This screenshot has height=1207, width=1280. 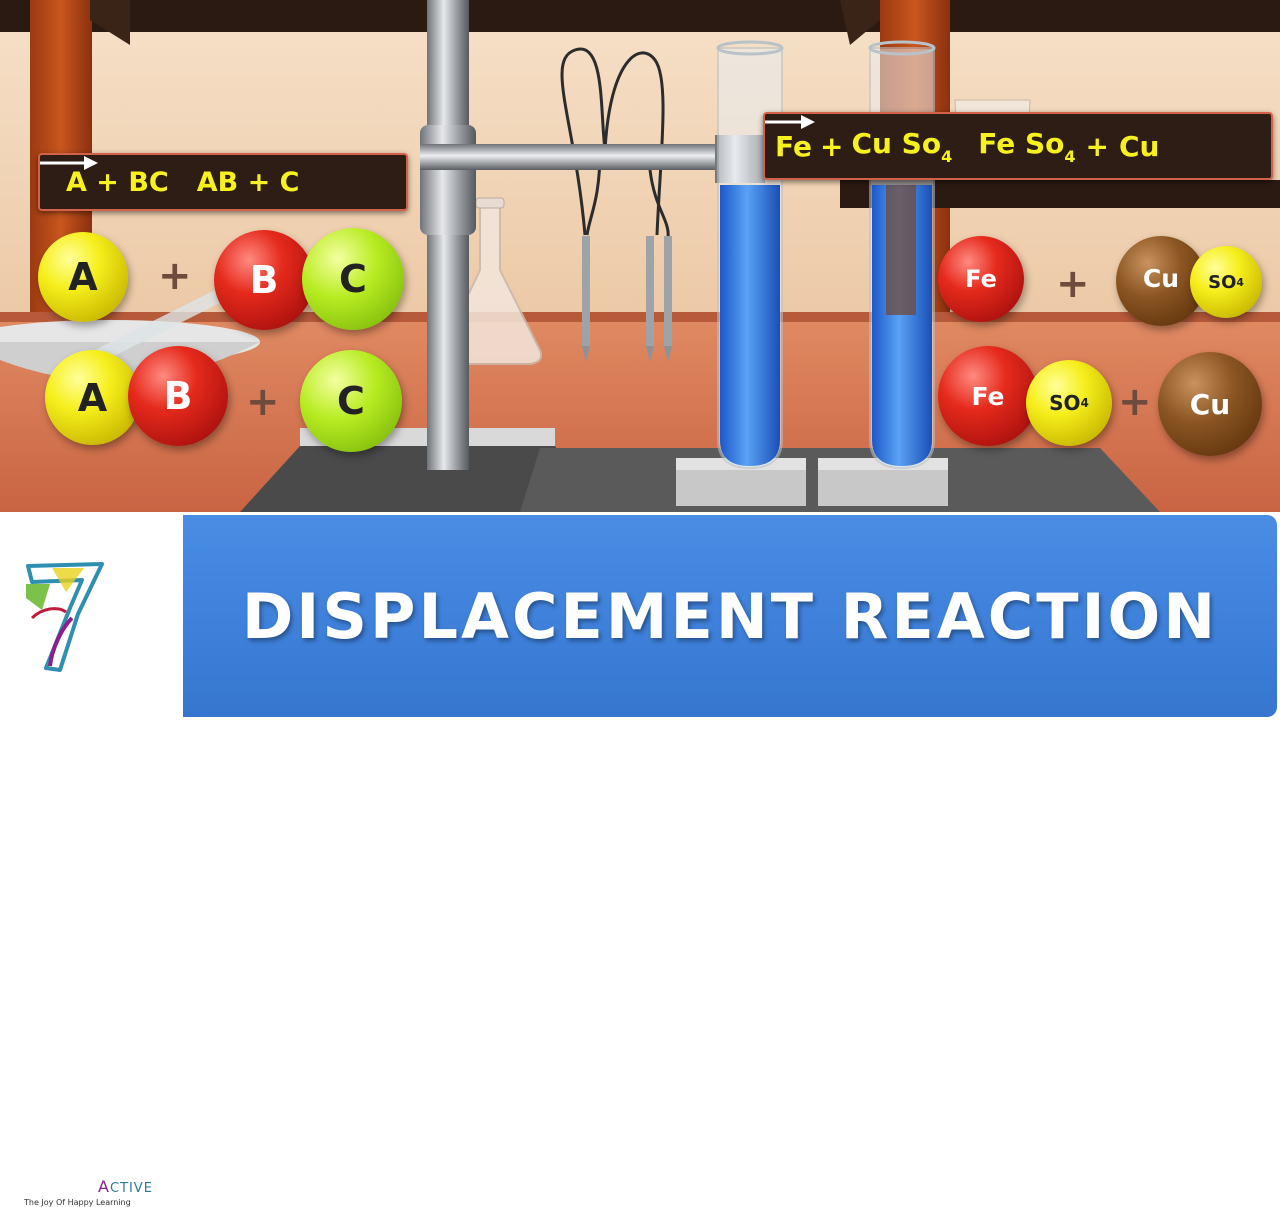 I want to click on reactant-iron: Fe, so click(x=793, y=146).